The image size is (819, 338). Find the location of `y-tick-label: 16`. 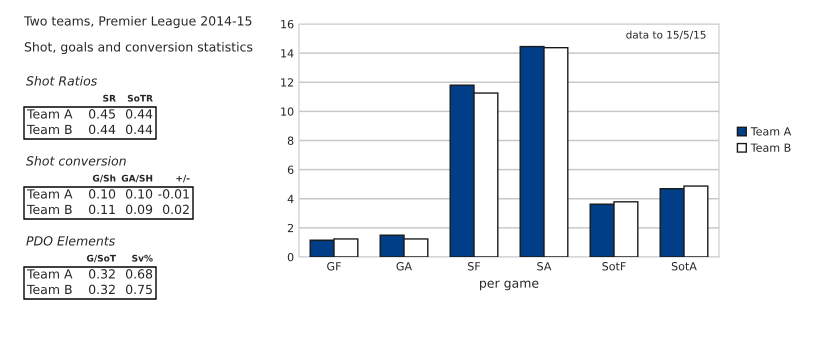

y-tick-label: 16 is located at coordinates (287, 24).